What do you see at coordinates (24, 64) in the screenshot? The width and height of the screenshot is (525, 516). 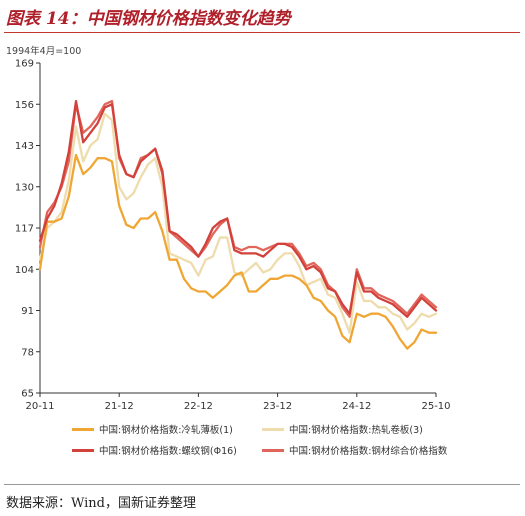 I see `y-tick-label: 169` at bounding box center [24, 64].